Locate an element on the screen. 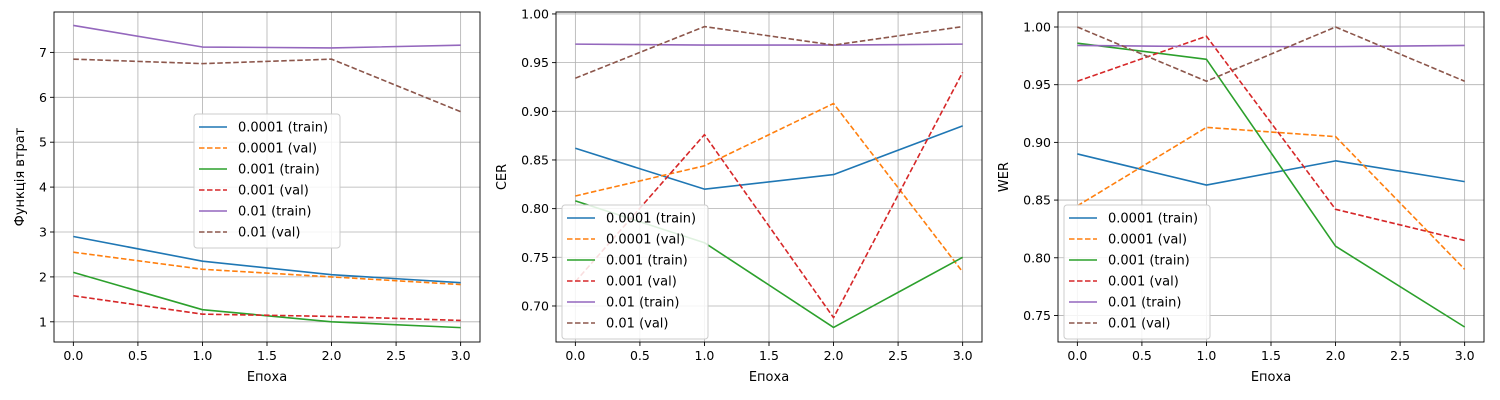 Image resolution: width=1500 pixels, height=400 pixels. y-tick-label: 3 is located at coordinates (43, 232).